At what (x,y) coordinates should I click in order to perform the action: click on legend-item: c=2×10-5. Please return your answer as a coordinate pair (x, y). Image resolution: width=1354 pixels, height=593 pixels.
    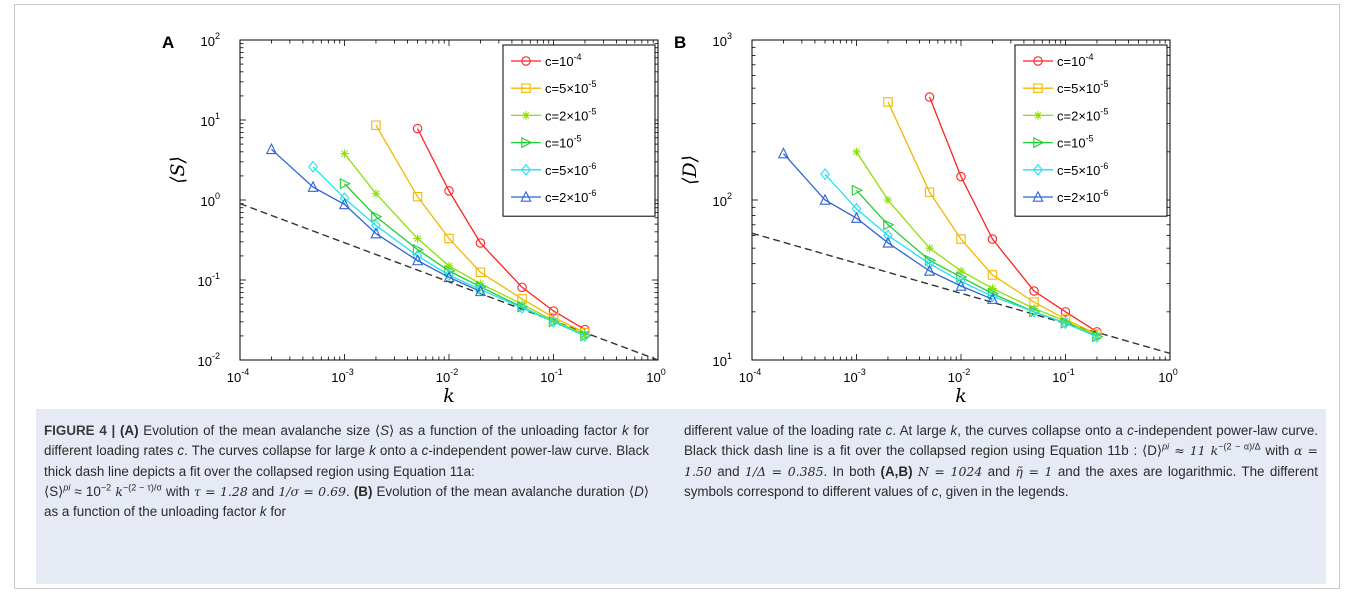
    Looking at the image, I should click on (1065, 114).